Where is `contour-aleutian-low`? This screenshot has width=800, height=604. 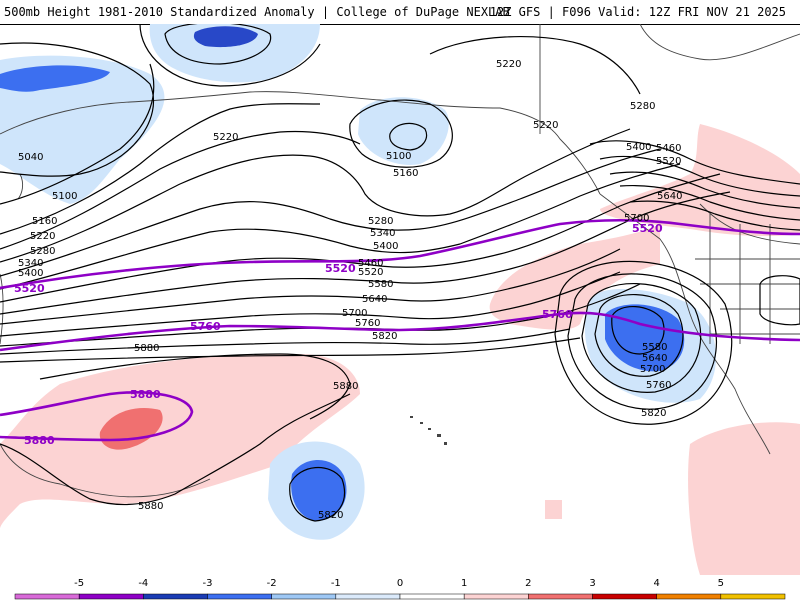 contour-aleutian-low is located at coordinates (401, 133).